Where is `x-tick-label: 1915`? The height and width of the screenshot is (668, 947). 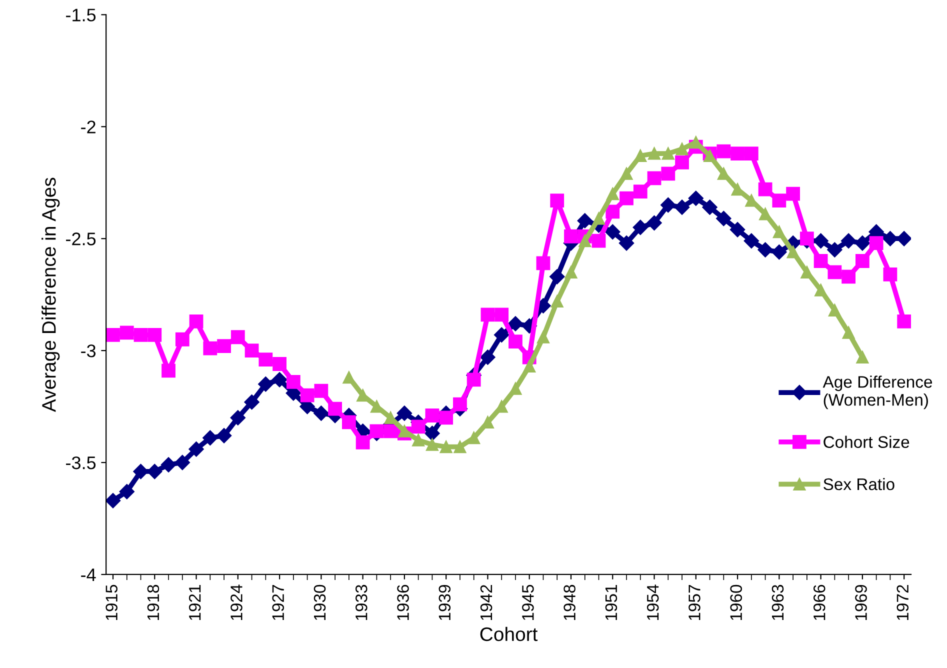
x-tick-label: 1915 is located at coordinates (112, 602).